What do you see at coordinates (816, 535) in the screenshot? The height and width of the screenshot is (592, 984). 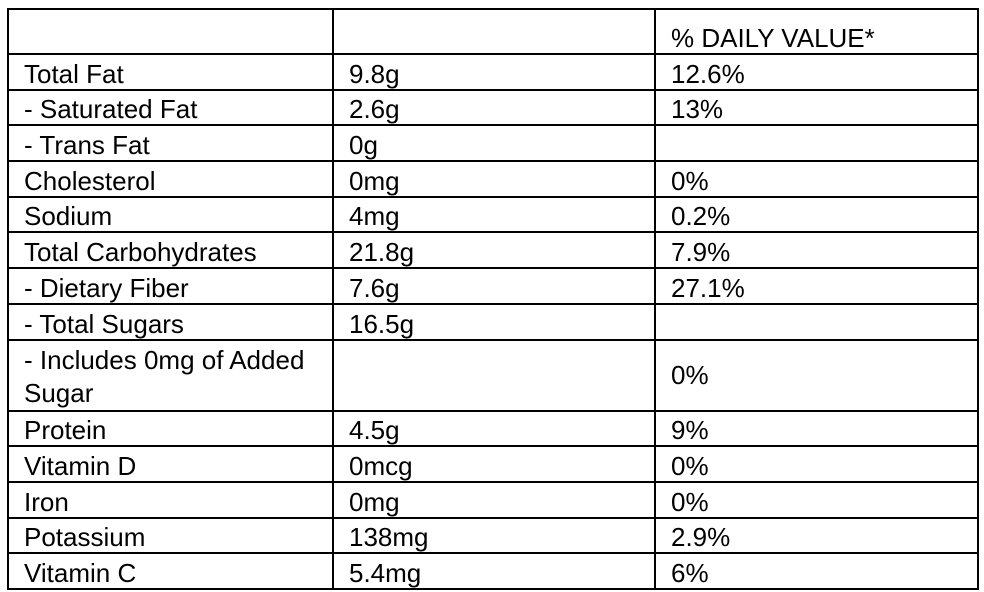 I see `nutrient-daily-value: 2.9%` at bounding box center [816, 535].